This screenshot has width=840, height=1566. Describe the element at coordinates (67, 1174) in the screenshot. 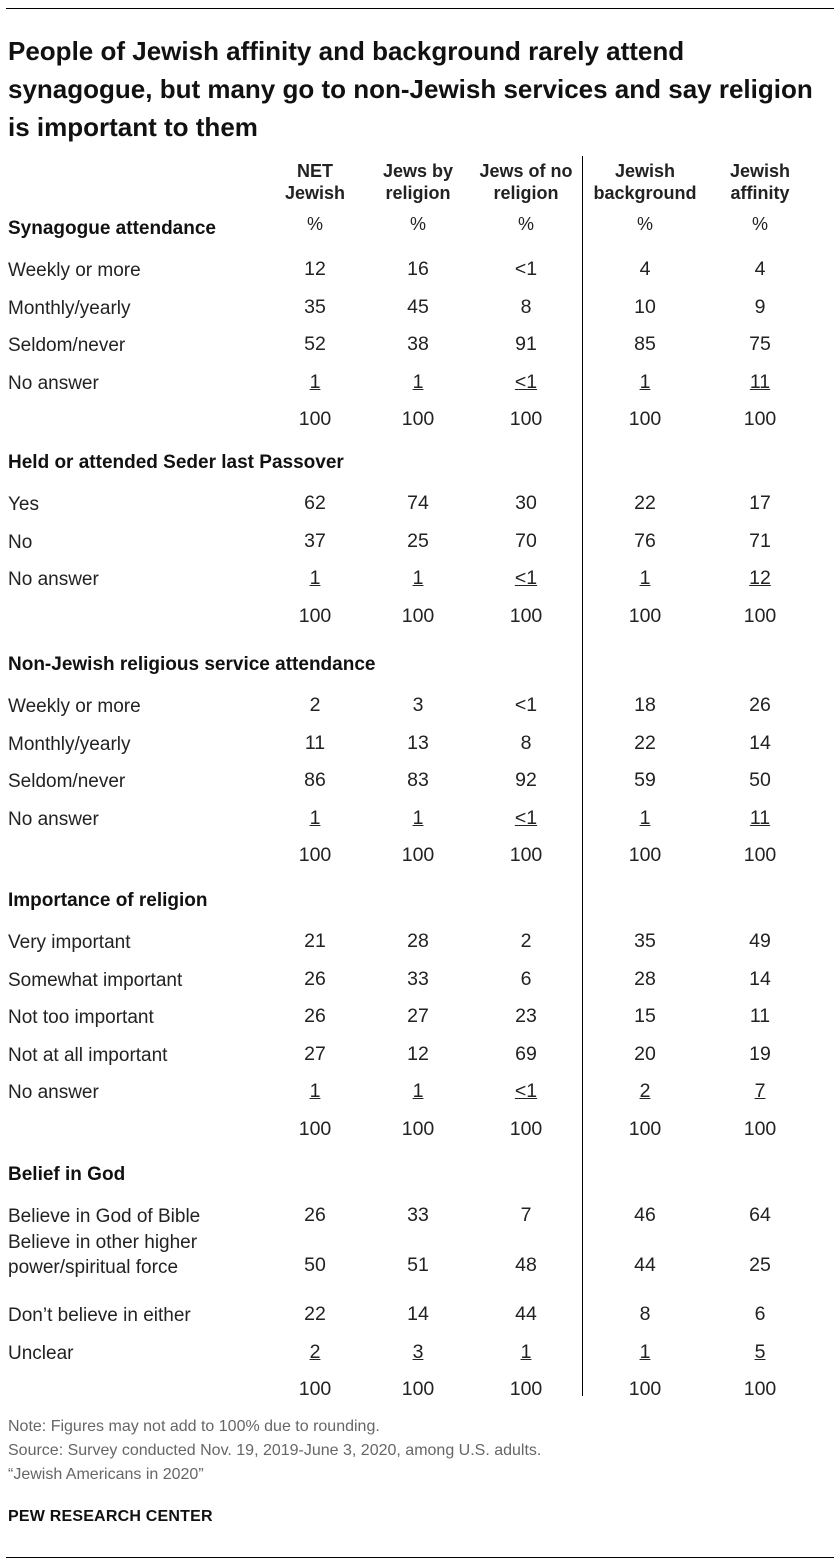

I see `section-header: Belief in God` at that location.